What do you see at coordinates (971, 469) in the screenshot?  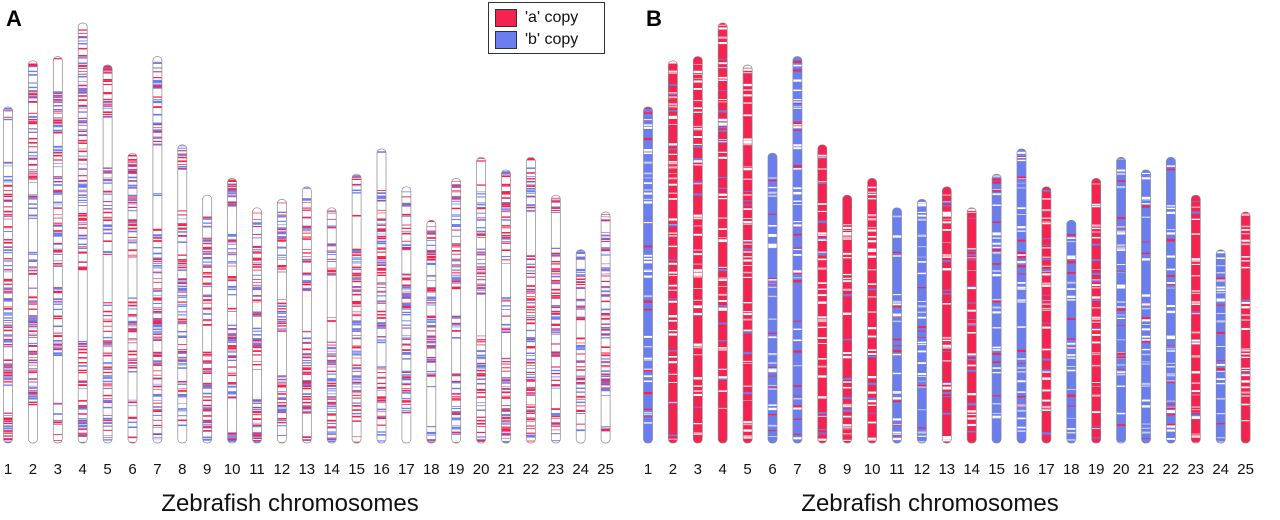 I see `tick-label-14: 14` at bounding box center [971, 469].